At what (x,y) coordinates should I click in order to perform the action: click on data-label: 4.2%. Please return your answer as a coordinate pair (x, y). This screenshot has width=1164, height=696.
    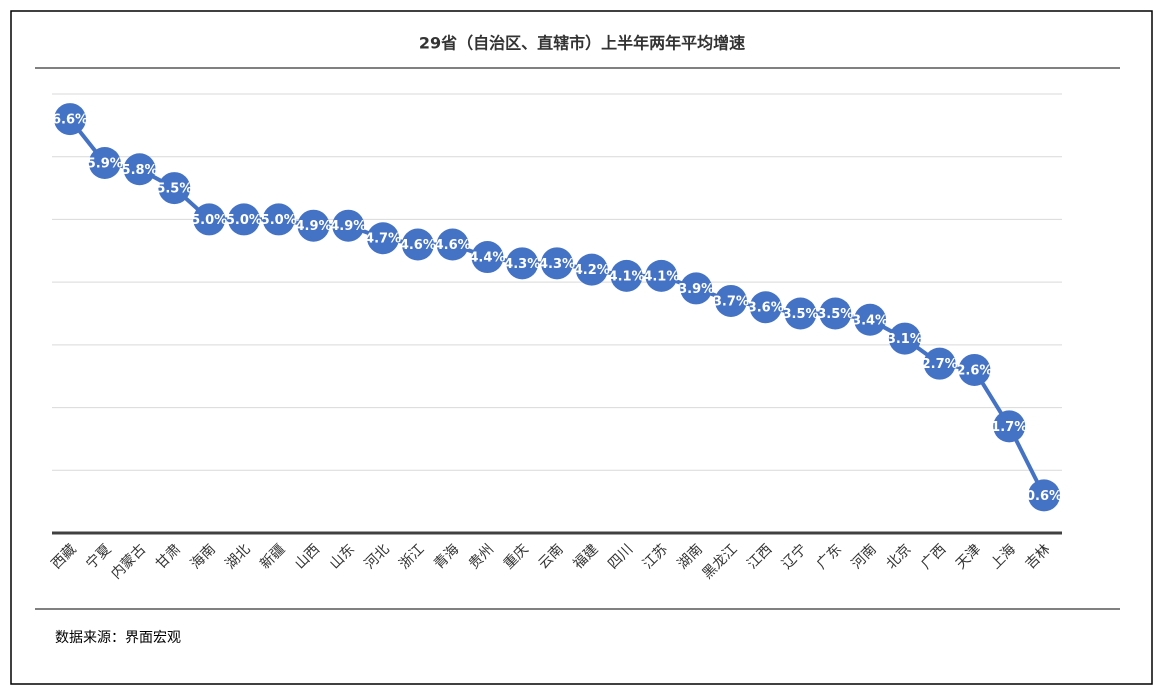
    Looking at the image, I should click on (592, 270).